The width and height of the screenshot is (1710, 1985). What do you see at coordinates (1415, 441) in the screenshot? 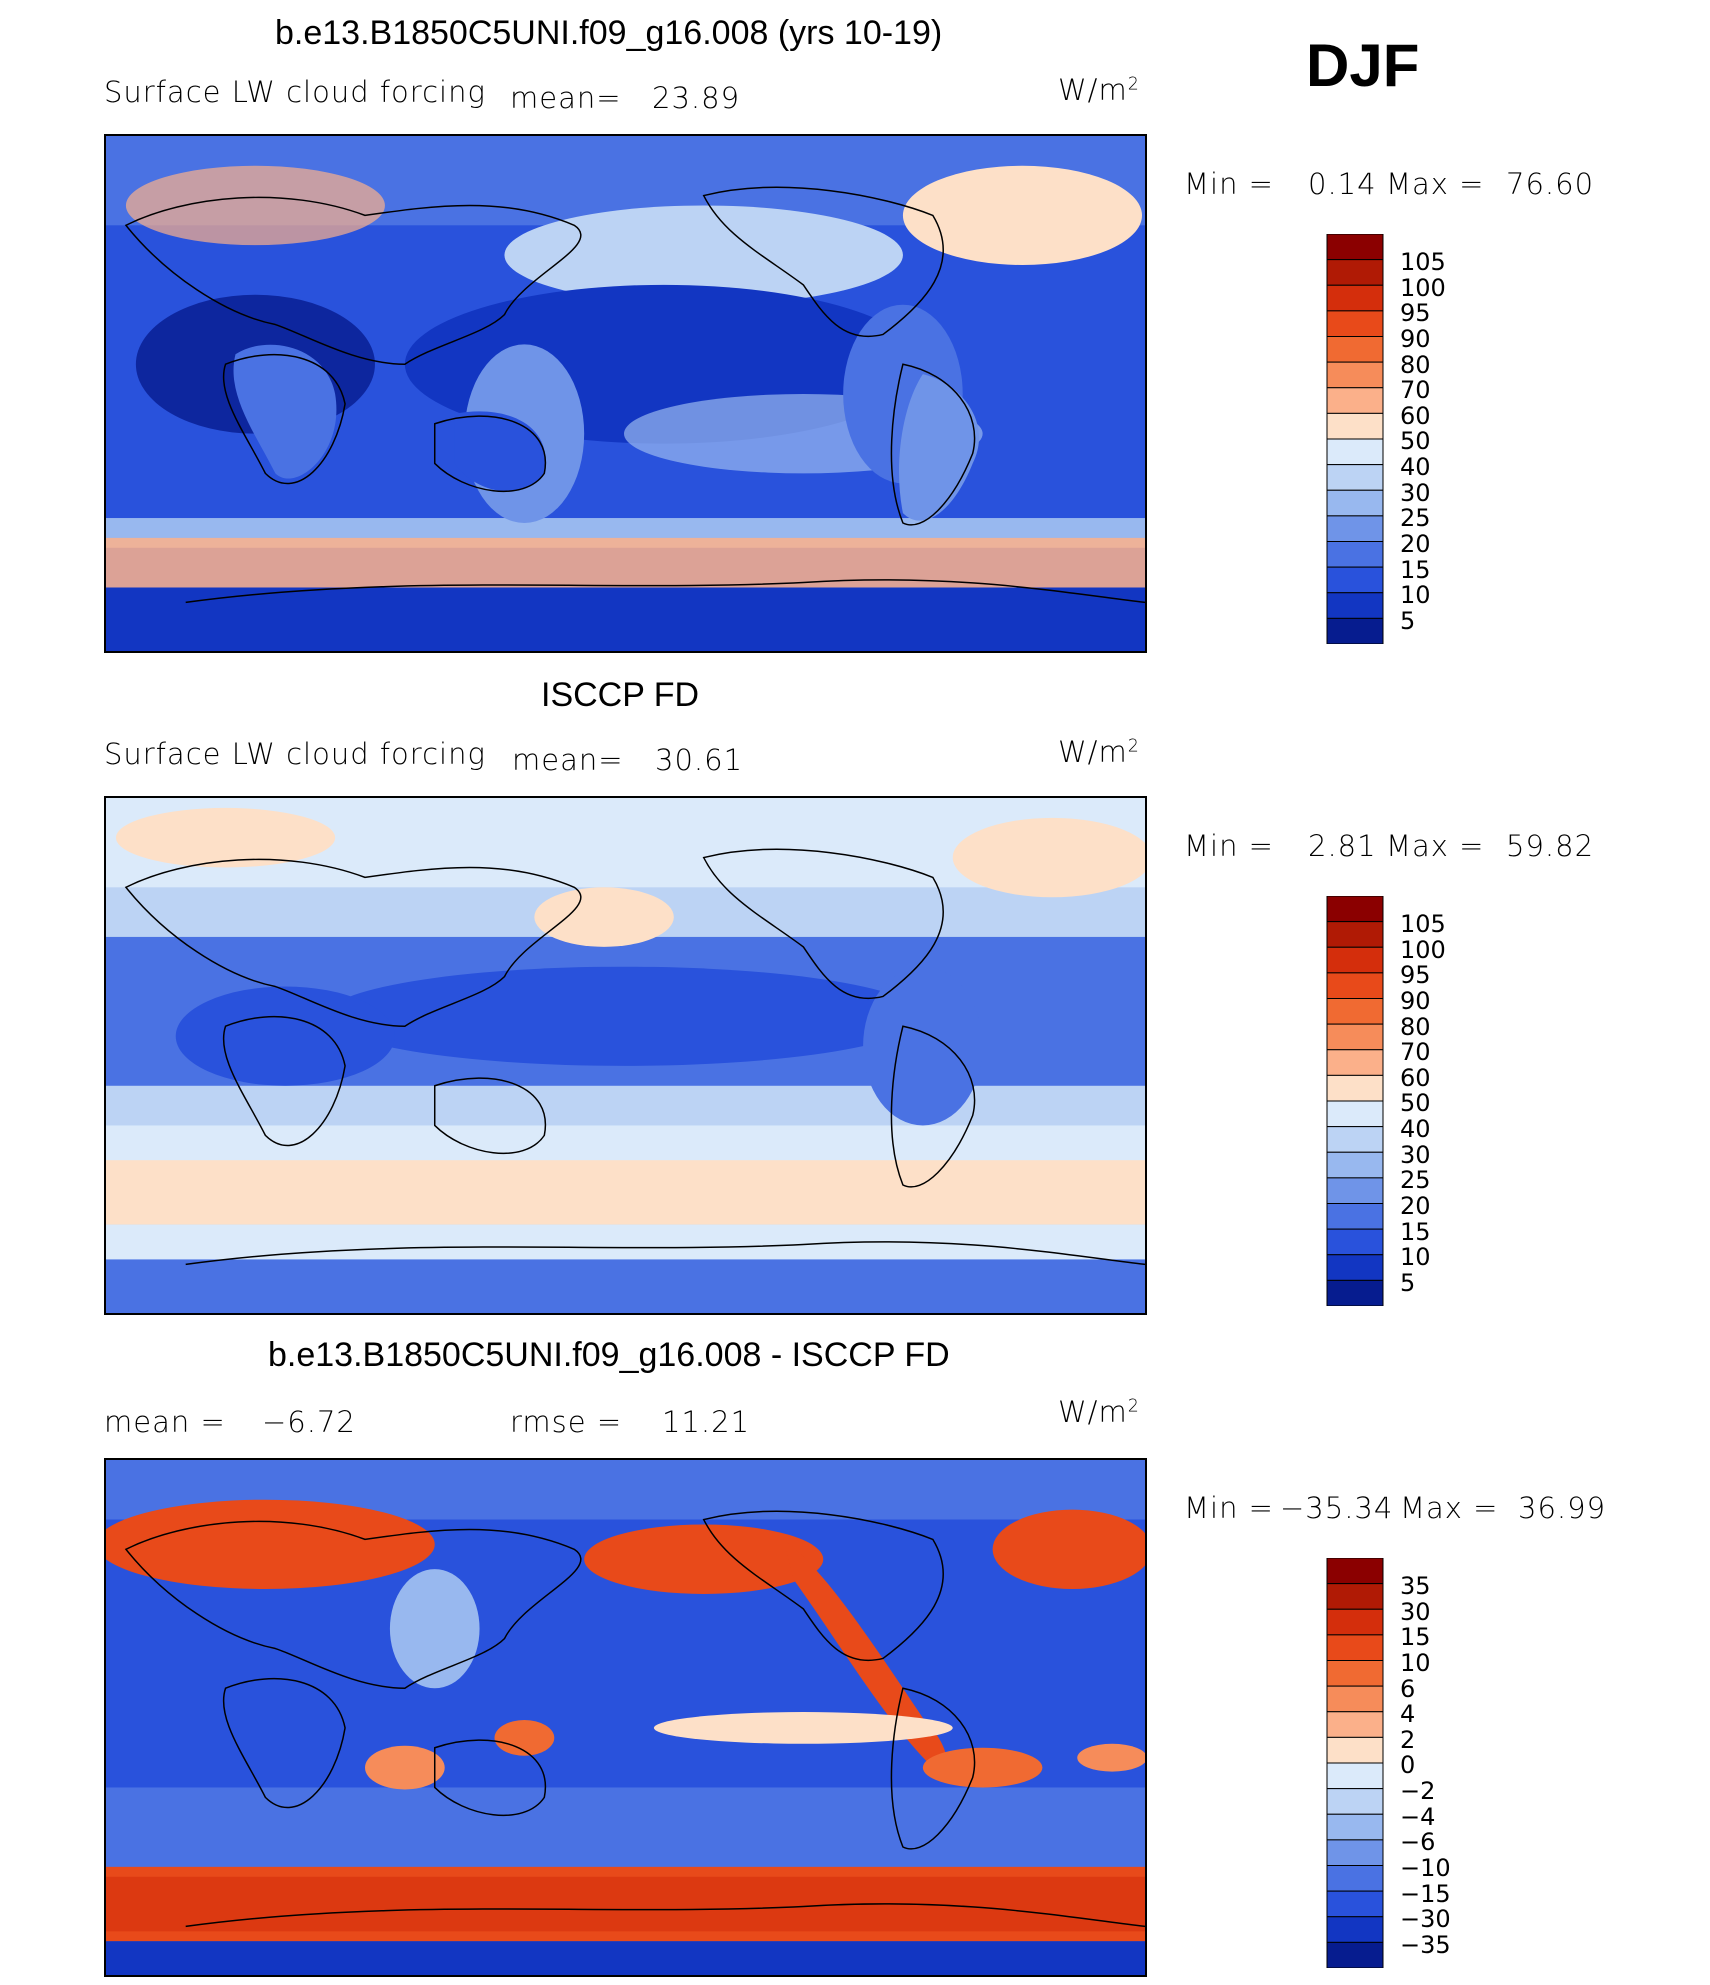
I see `colorbar-level-label: 50` at bounding box center [1415, 441].